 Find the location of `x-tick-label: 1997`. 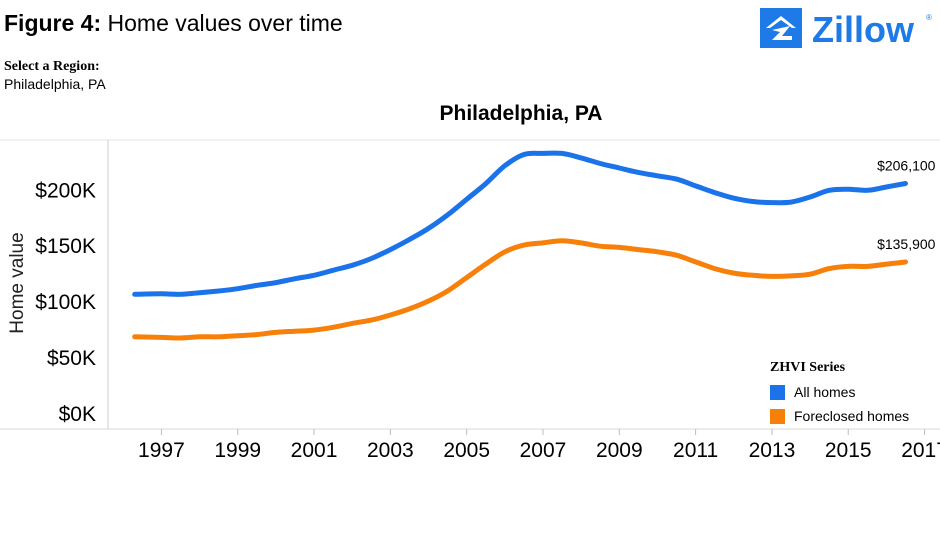

x-tick-label: 1997 is located at coordinates (161, 450).